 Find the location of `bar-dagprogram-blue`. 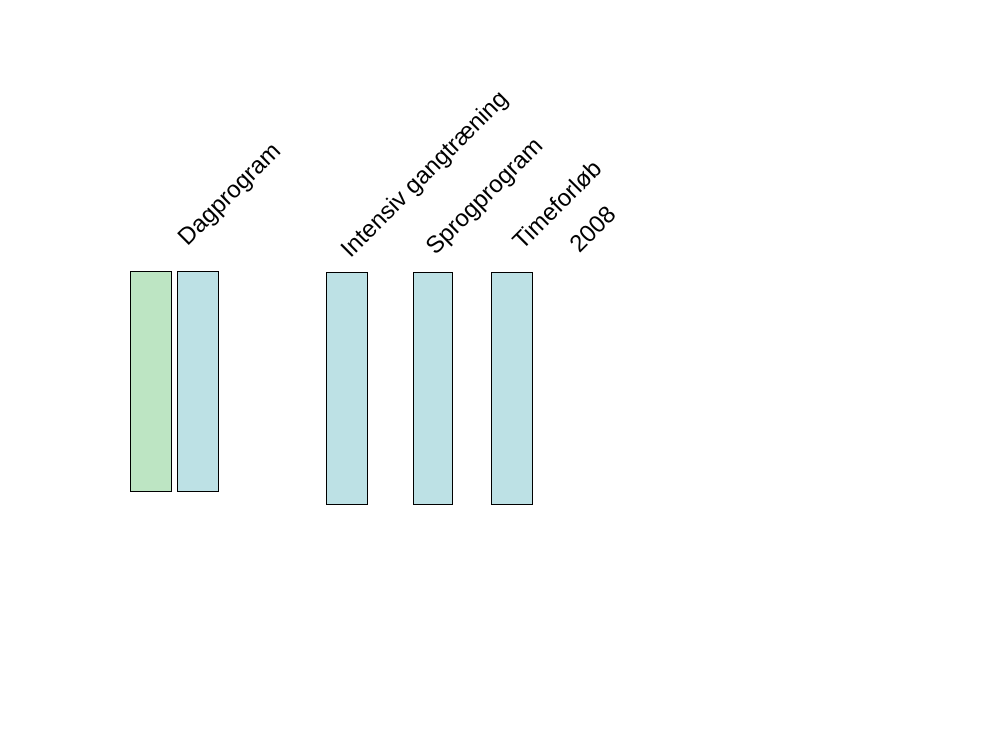

bar-dagprogram-blue is located at coordinates (198, 381).